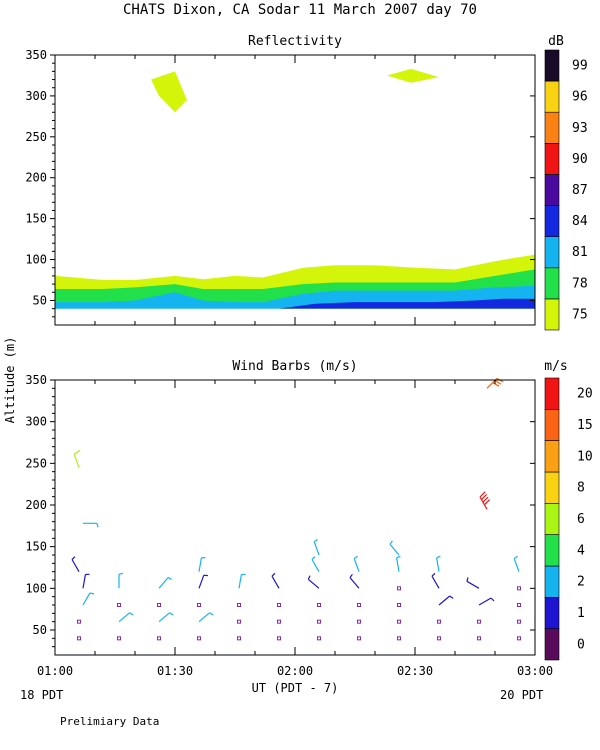 The height and width of the screenshot is (750, 600). I want to click on colorbar-label: 8, so click(581, 488).